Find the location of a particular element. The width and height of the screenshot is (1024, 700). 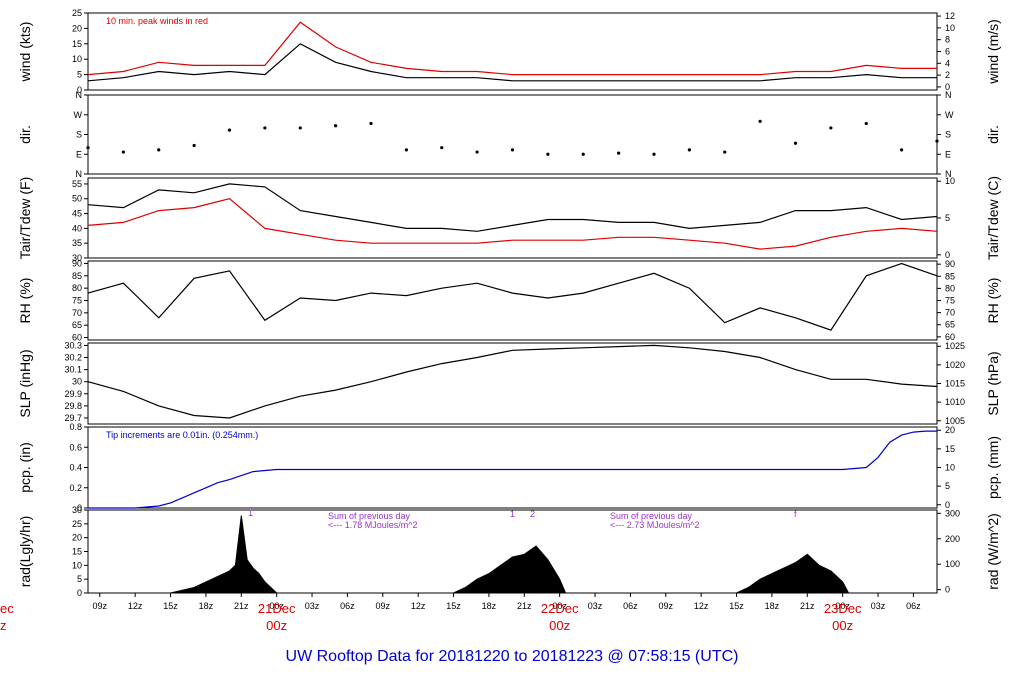

rad-ytick-label: 30 is located at coordinates (77, 510).